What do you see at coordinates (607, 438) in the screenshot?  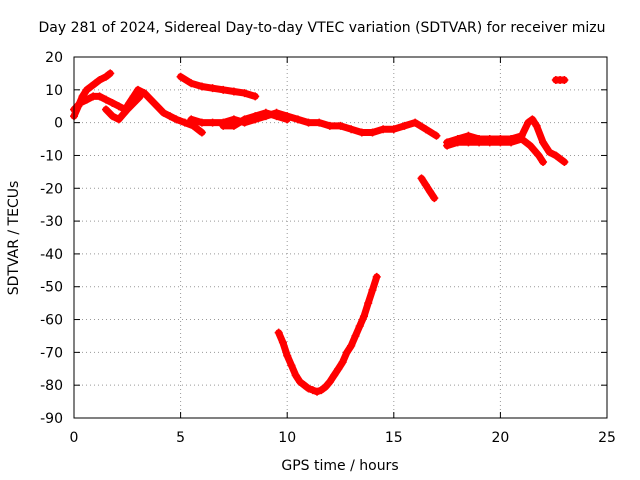 I see `x-tick-label: 25` at bounding box center [607, 438].